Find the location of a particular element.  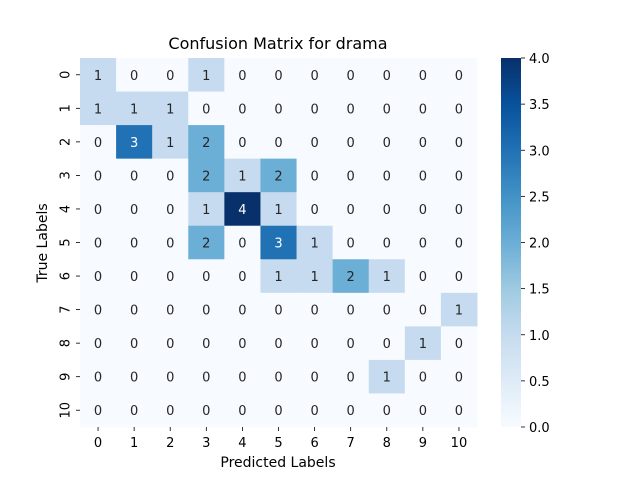

x-tick-label: 0 is located at coordinates (98, 443).